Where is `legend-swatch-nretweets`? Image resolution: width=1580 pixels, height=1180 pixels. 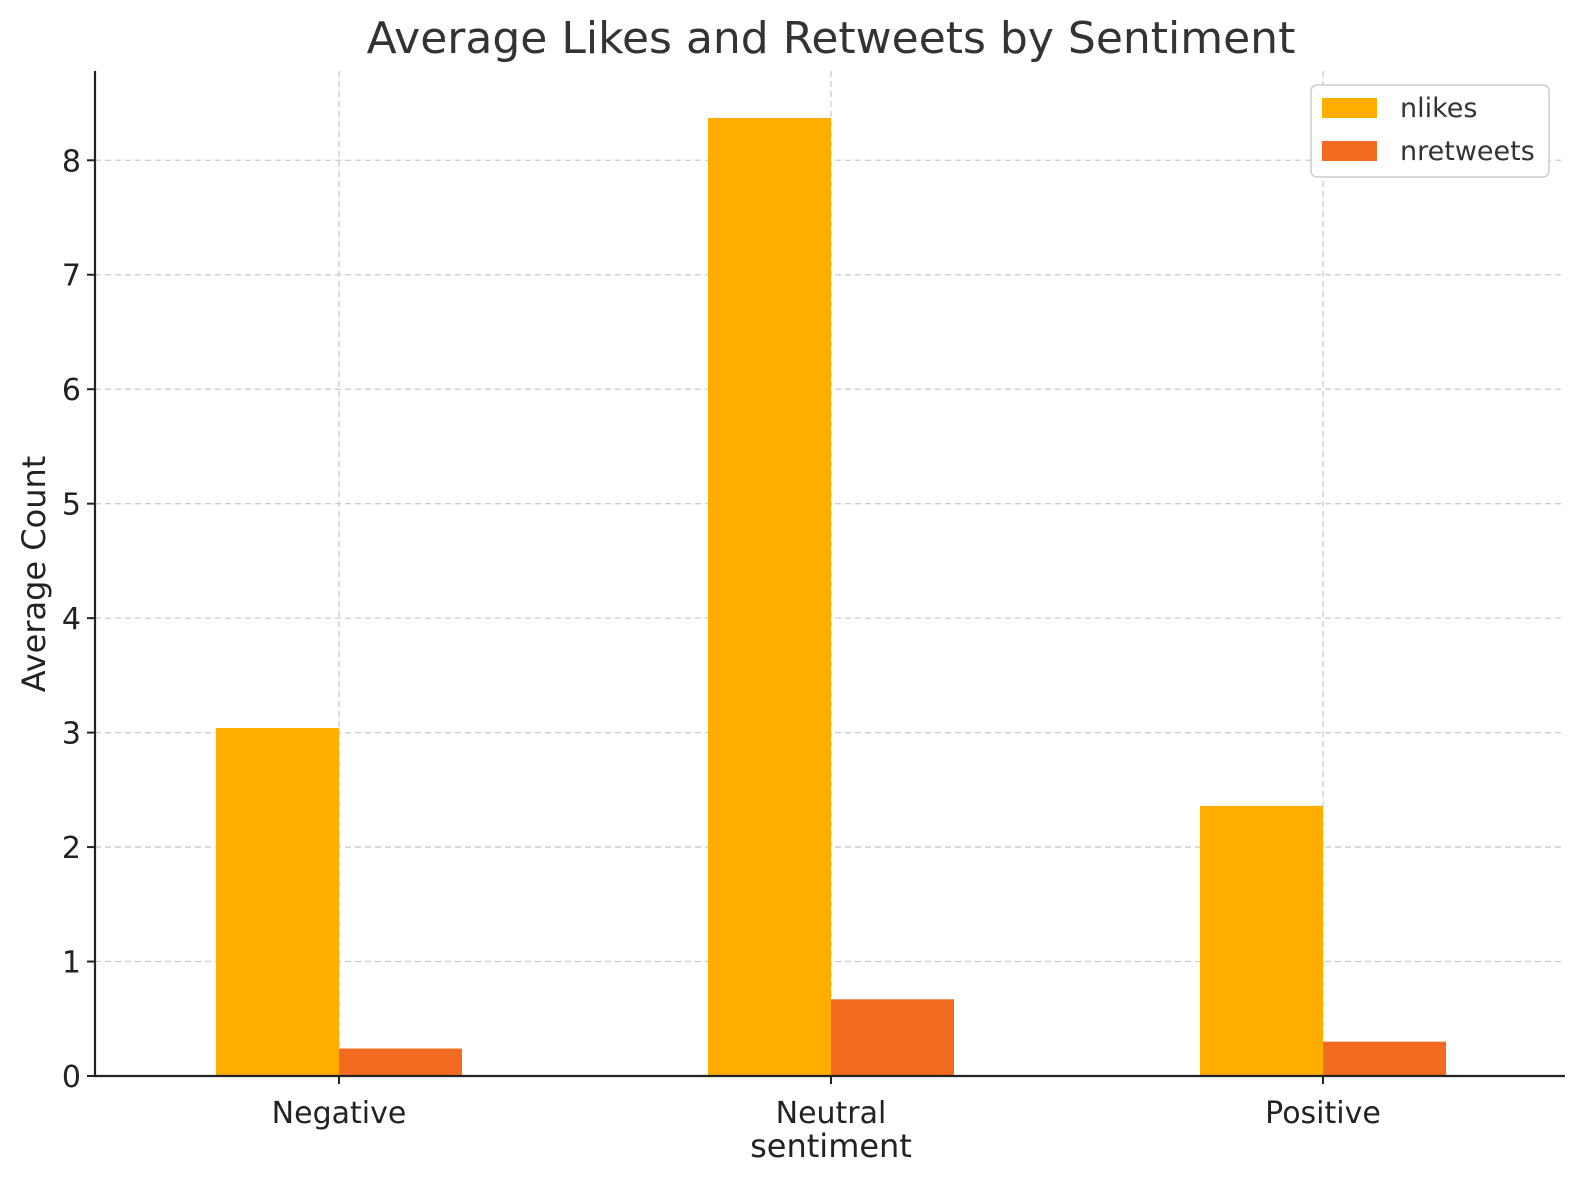 legend-swatch-nretweets is located at coordinates (1349, 151).